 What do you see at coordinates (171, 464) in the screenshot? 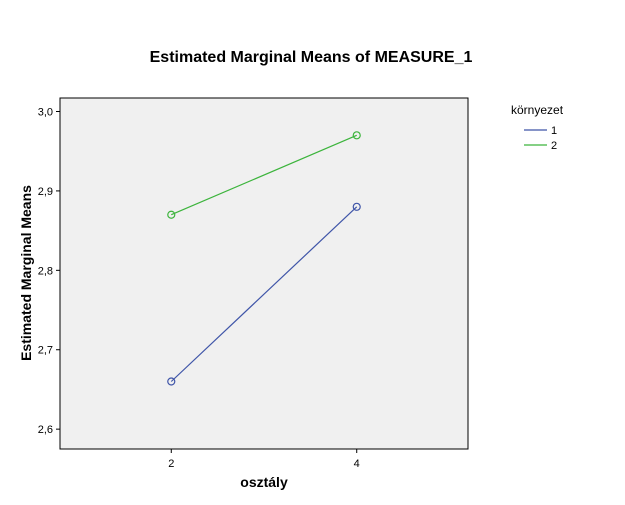
I see `x-tick-label: 2` at bounding box center [171, 464].